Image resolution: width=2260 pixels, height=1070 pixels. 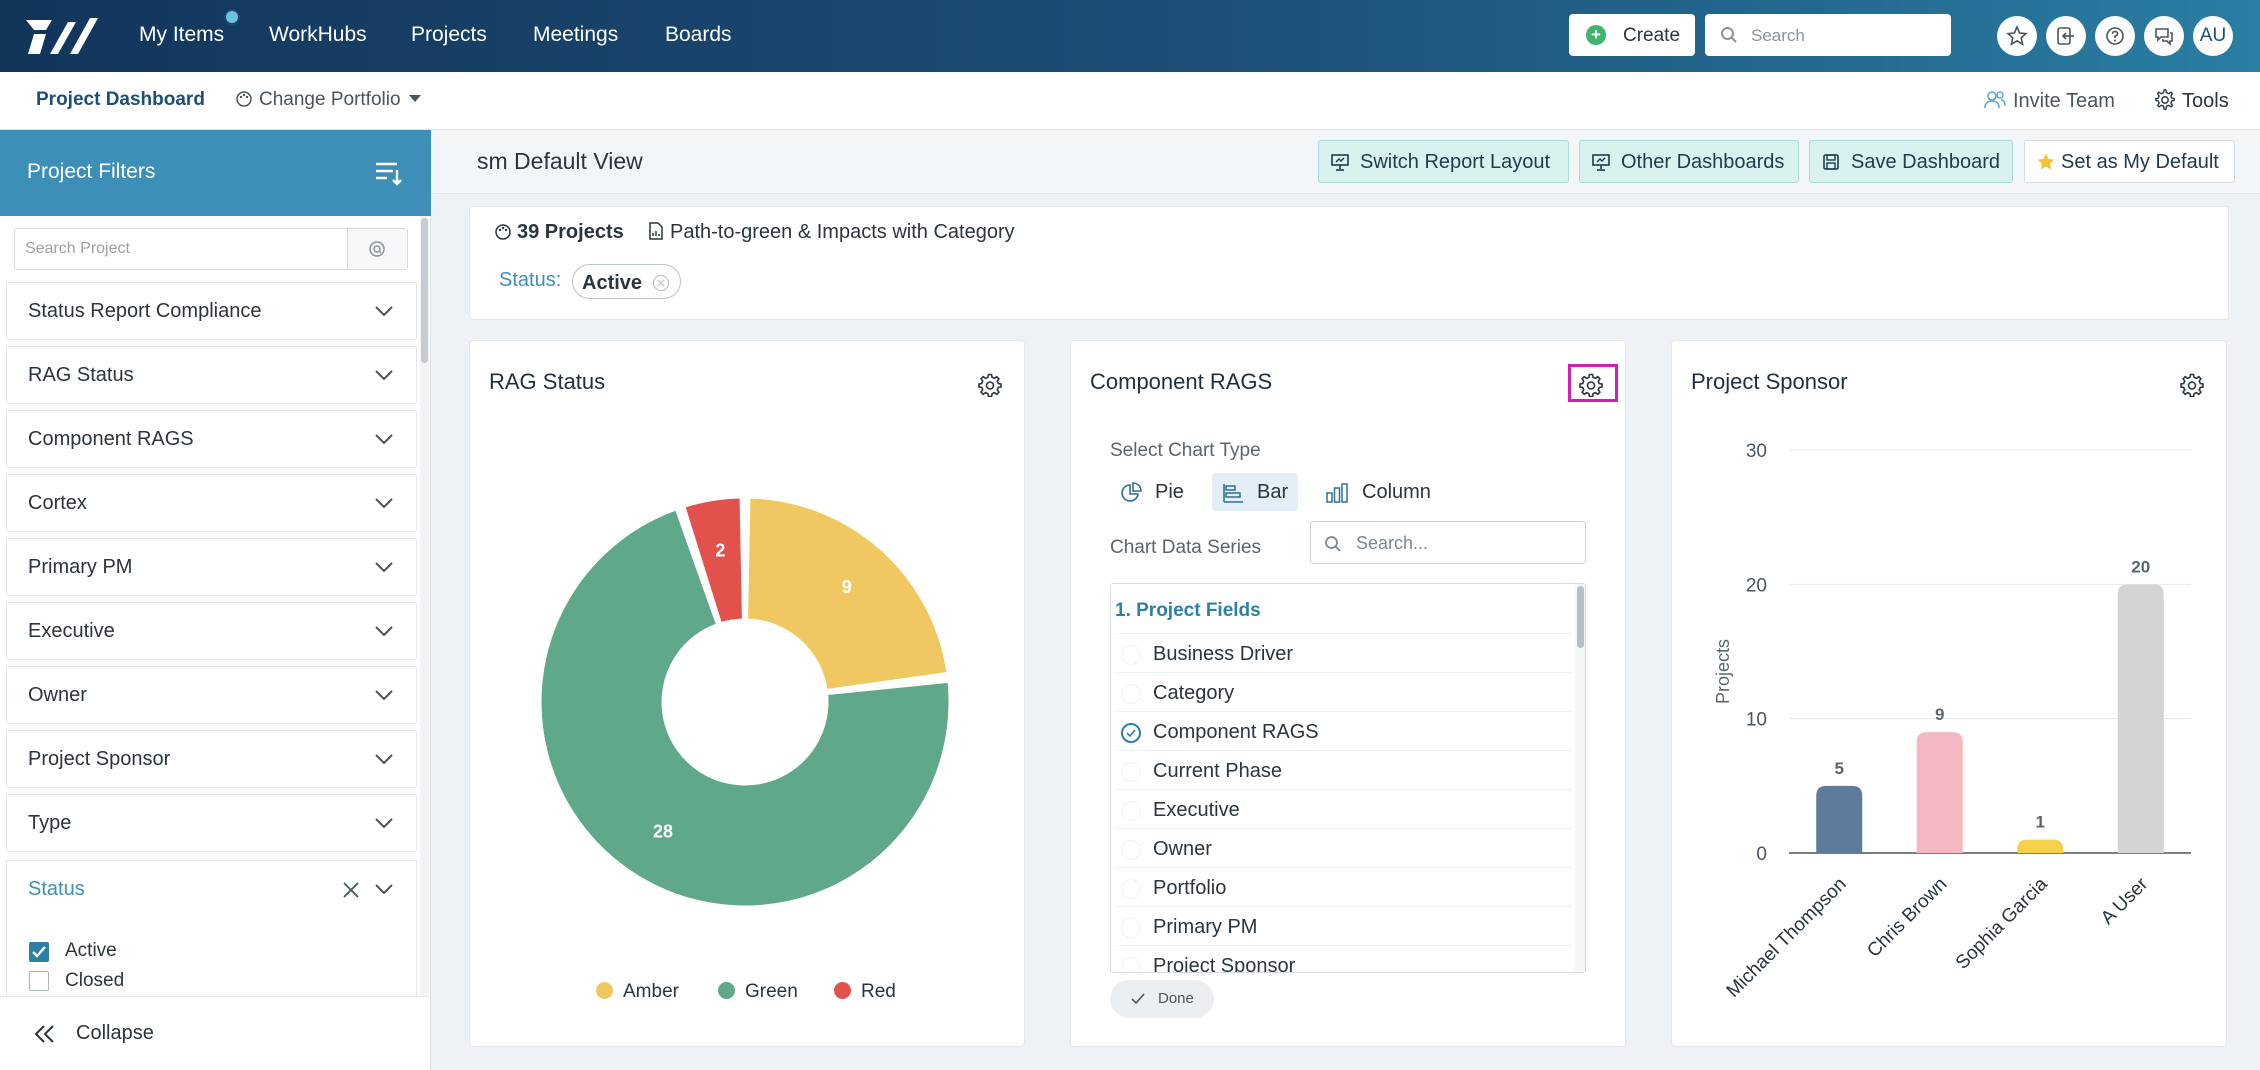 What do you see at coordinates (2129, 161) in the screenshot?
I see `set-default-button: Set as My Default` at bounding box center [2129, 161].